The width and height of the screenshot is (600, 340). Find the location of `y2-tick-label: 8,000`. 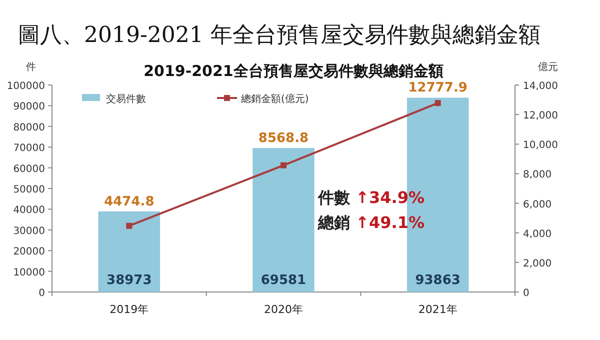

y2-tick-label: 8,000 is located at coordinates (537, 175).